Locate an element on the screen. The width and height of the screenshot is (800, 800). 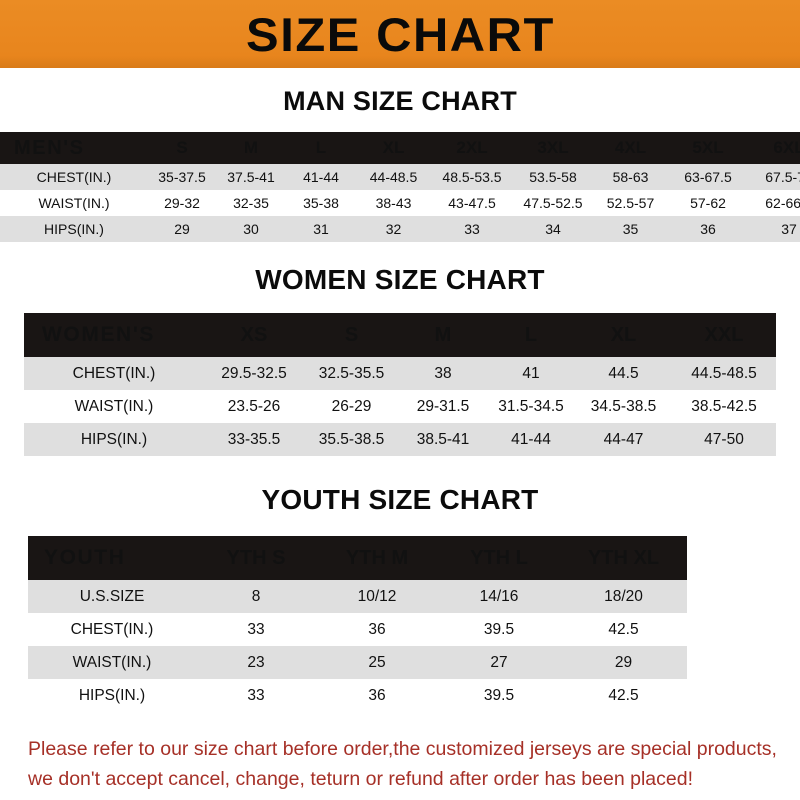
men-hips-s: 29 is located at coordinates (182, 229).